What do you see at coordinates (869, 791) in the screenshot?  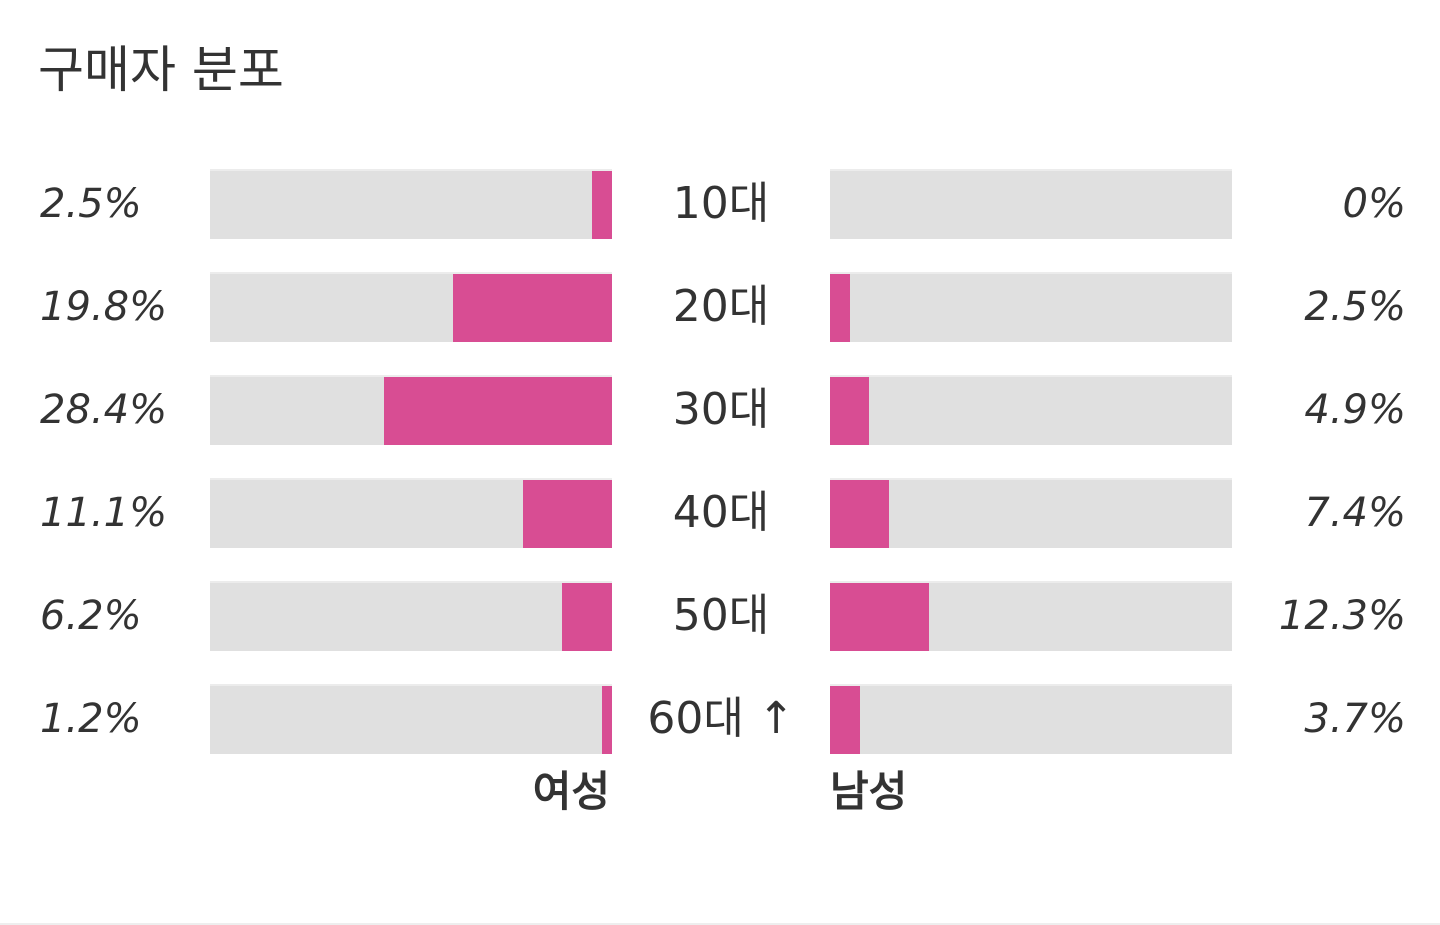 I see `legend-male: 남성` at bounding box center [869, 791].